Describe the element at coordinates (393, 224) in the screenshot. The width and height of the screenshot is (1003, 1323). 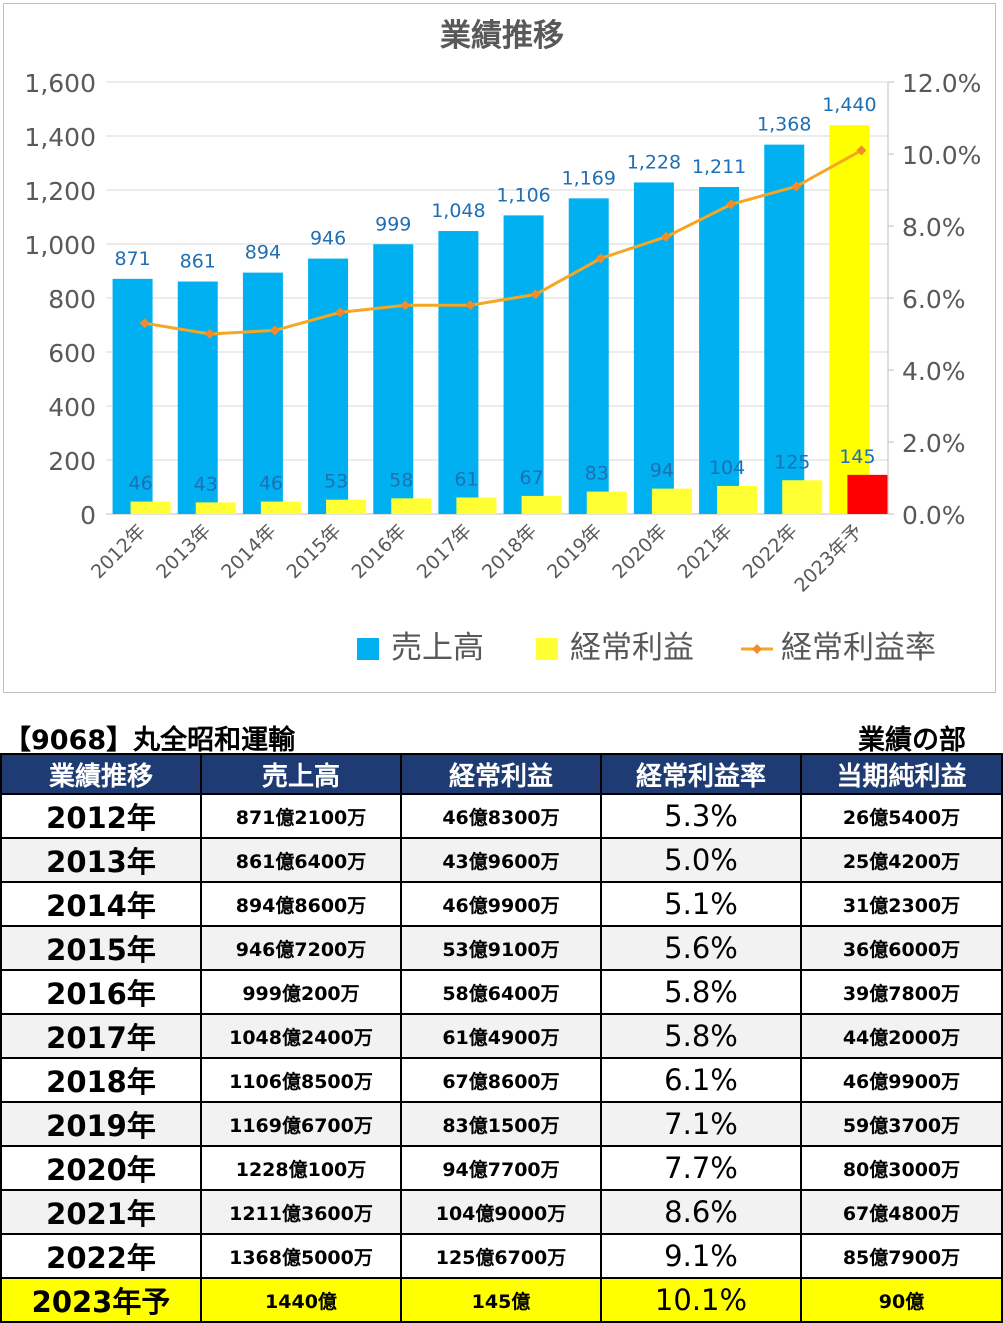
I see `sales-data-label: 999` at that location.